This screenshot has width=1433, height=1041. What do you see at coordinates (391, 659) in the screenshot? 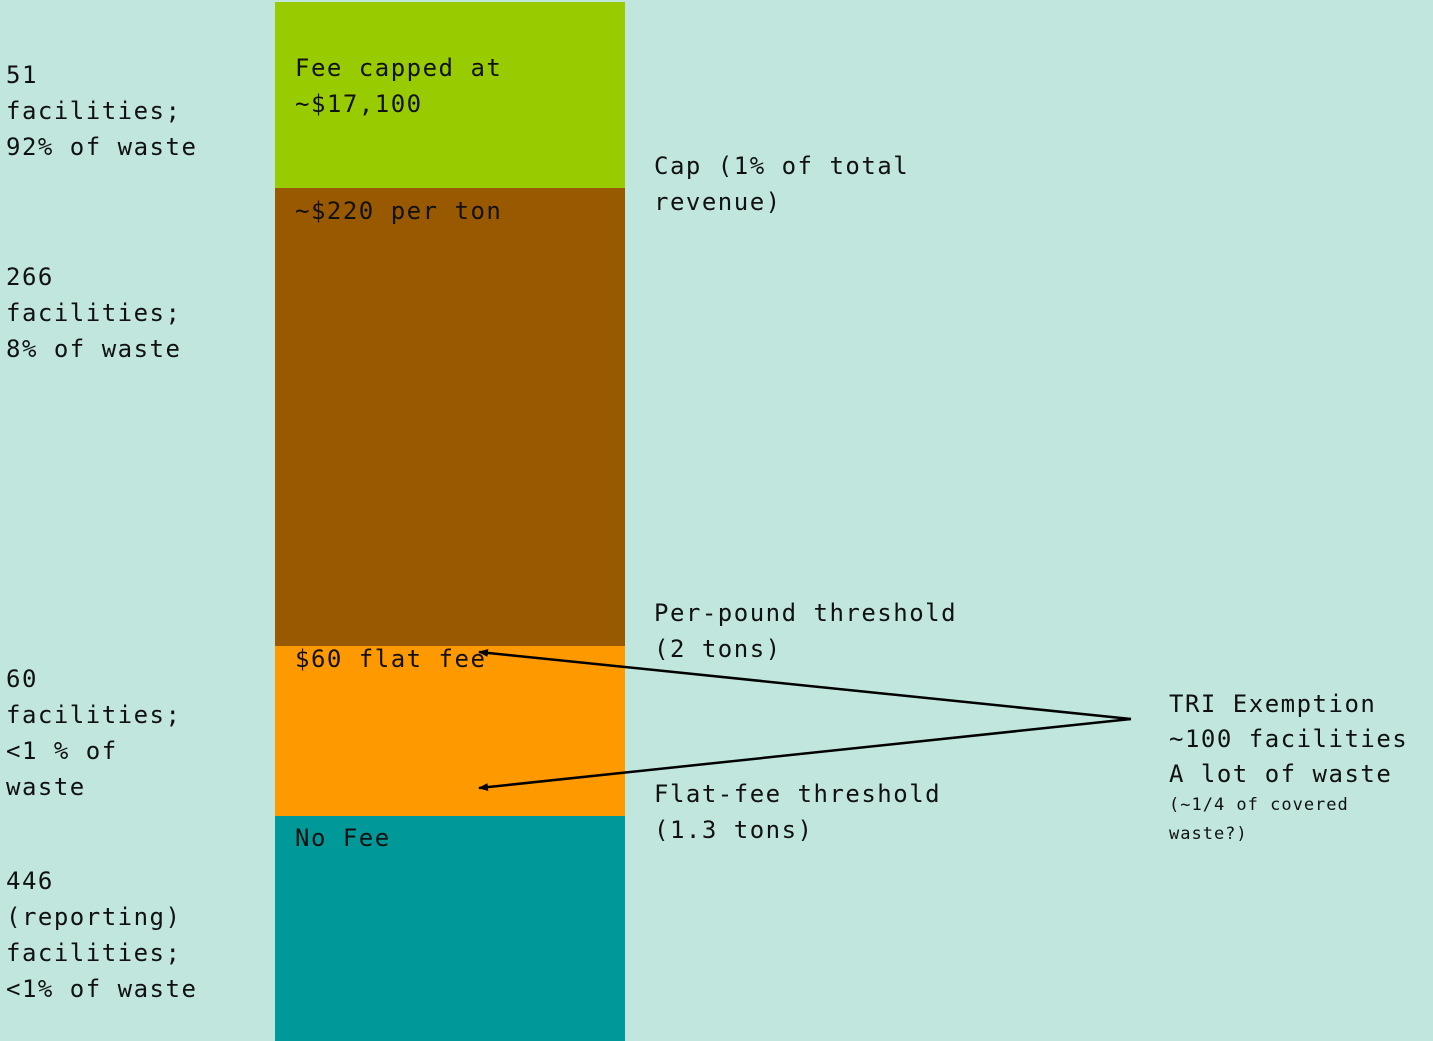
I see `band-flat-fee-label: $60 flat fee` at bounding box center [391, 659].